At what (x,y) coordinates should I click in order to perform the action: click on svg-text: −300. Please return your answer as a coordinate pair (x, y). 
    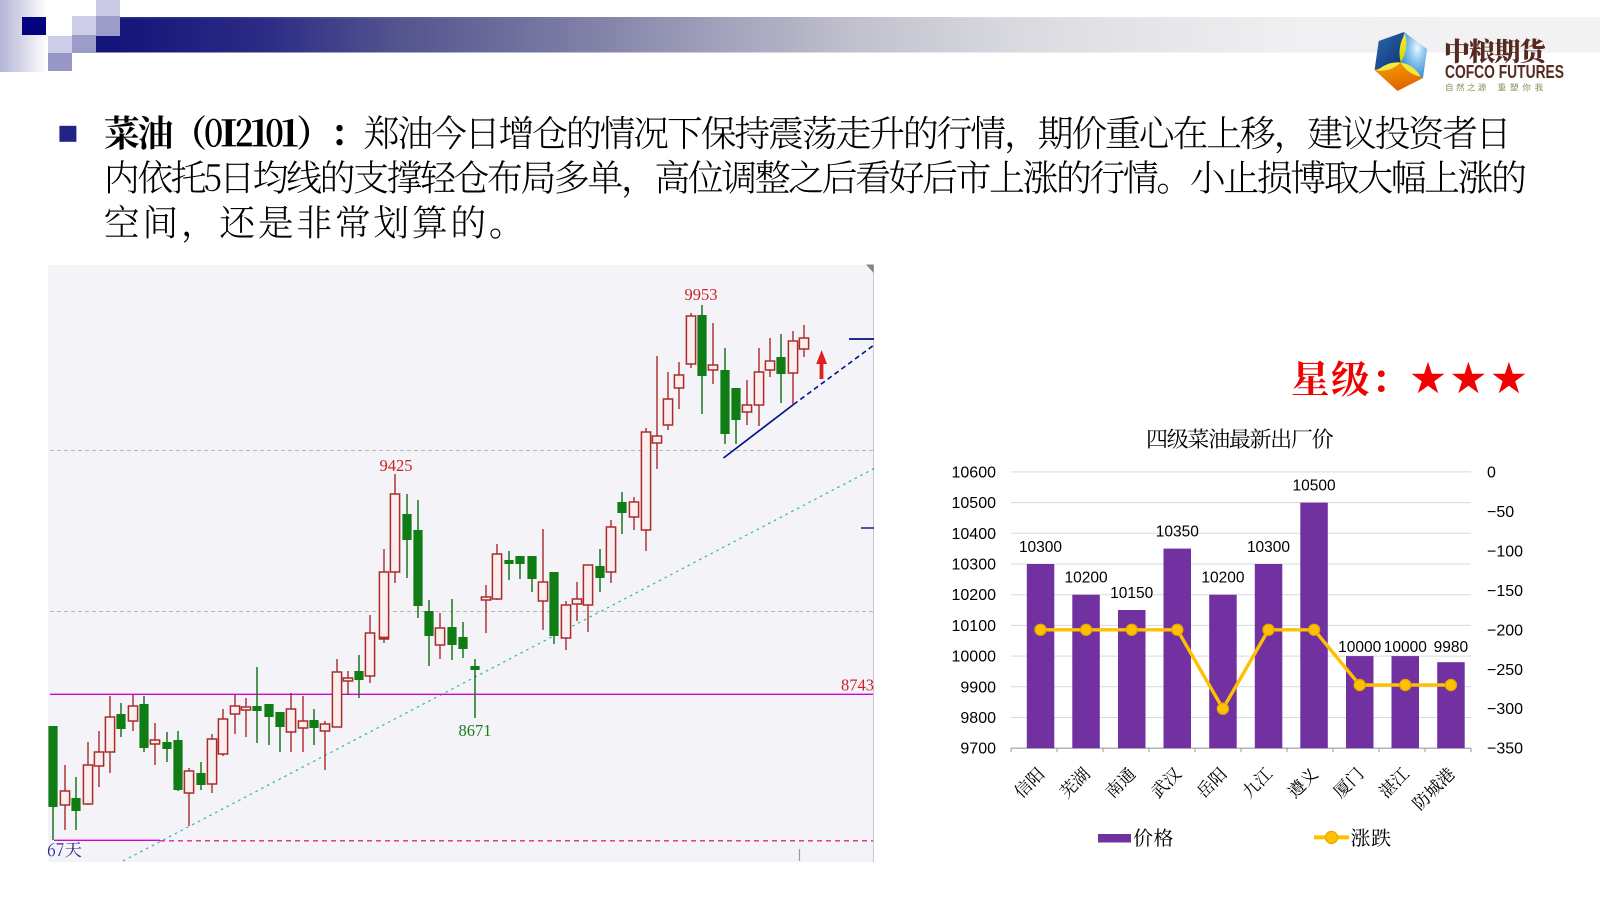
    Looking at the image, I should click on (1505, 709).